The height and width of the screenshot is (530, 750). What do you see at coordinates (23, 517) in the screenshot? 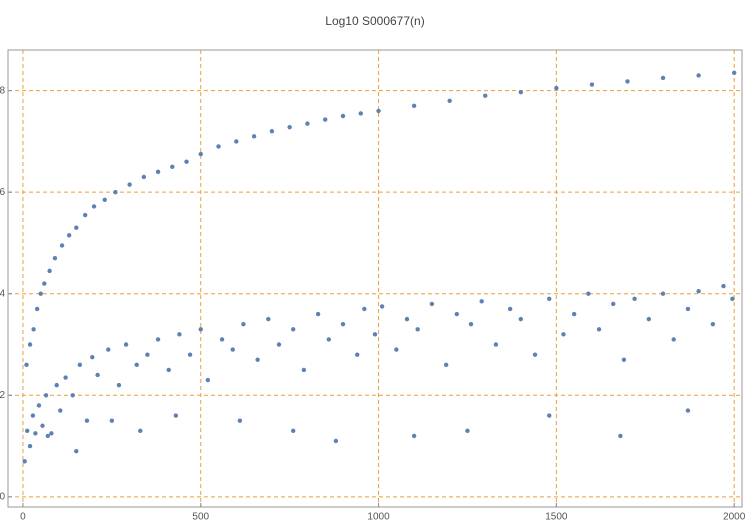
I see `x-tick-label: 0` at bounding box center [23, 517].